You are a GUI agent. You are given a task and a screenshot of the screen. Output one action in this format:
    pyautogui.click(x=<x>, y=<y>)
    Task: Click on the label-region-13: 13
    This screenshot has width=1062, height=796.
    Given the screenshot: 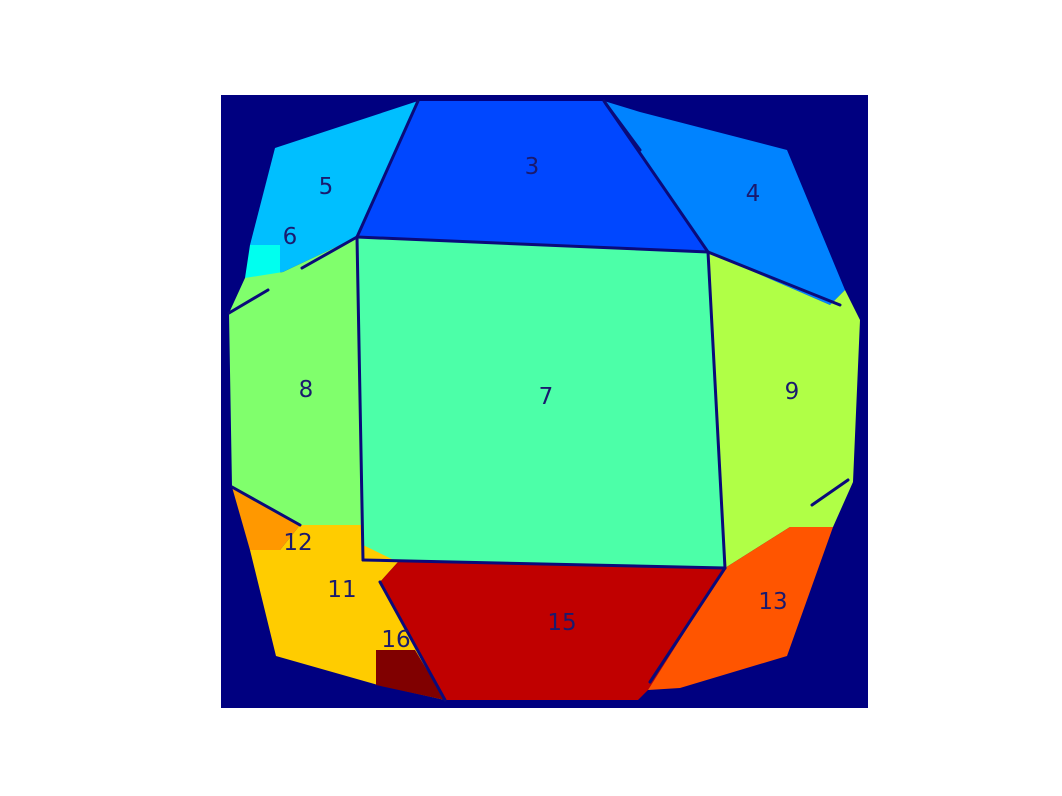 What is the action you would take?
    pyautogui.click(x=772, y=602)
    